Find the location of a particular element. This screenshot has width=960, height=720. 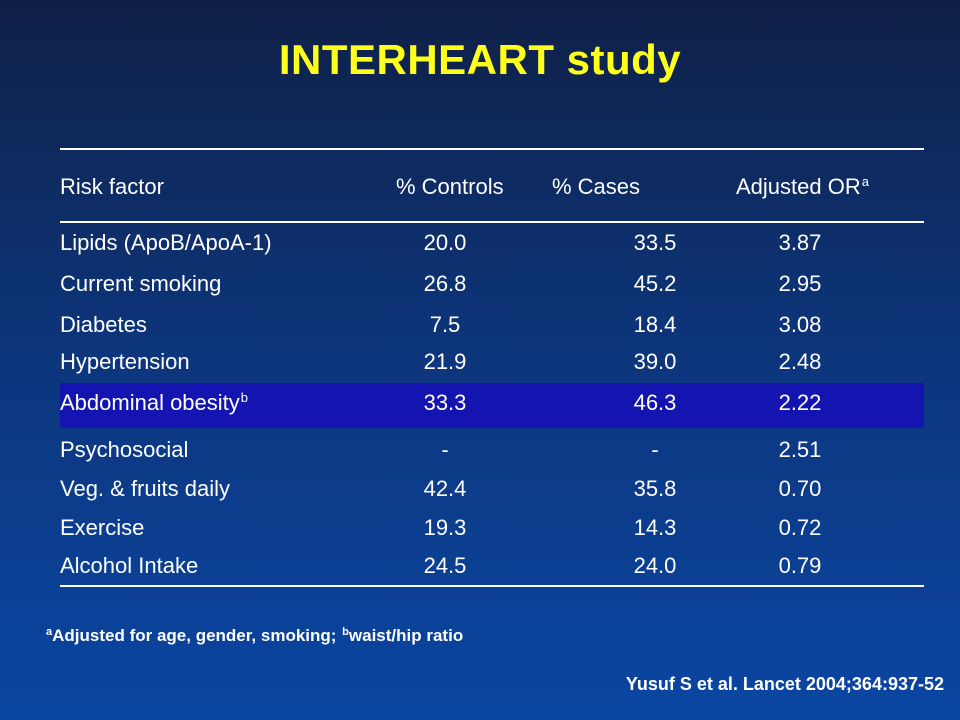

or-cell: 2.51 is located at coordinates (800, 449).